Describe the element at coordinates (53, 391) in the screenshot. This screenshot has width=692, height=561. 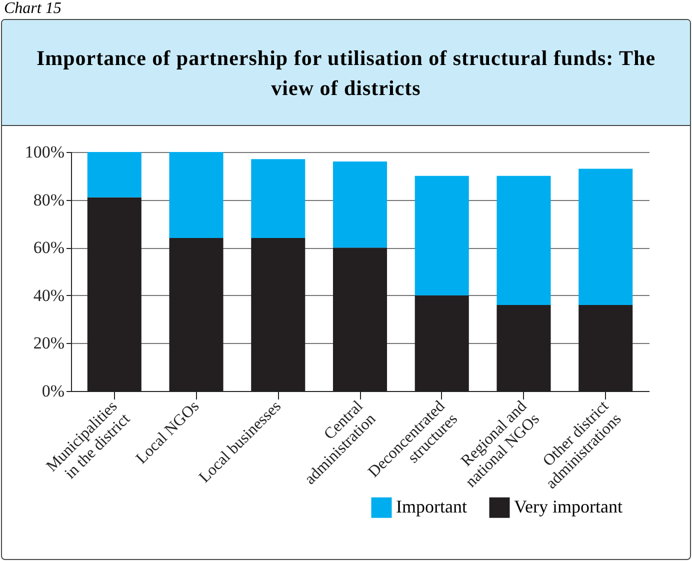
I see `y-tick-label: 0%` at that location.